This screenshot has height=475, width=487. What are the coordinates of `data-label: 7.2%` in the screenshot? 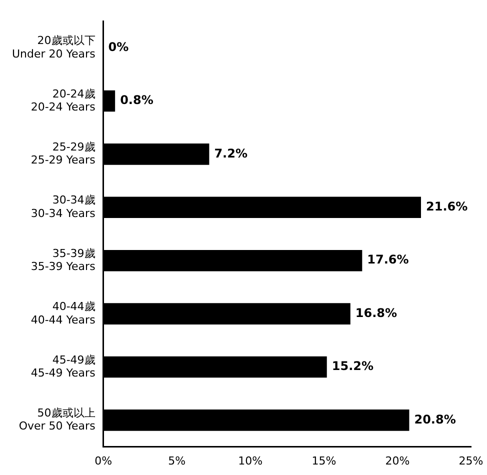 It's located at (231, 153).